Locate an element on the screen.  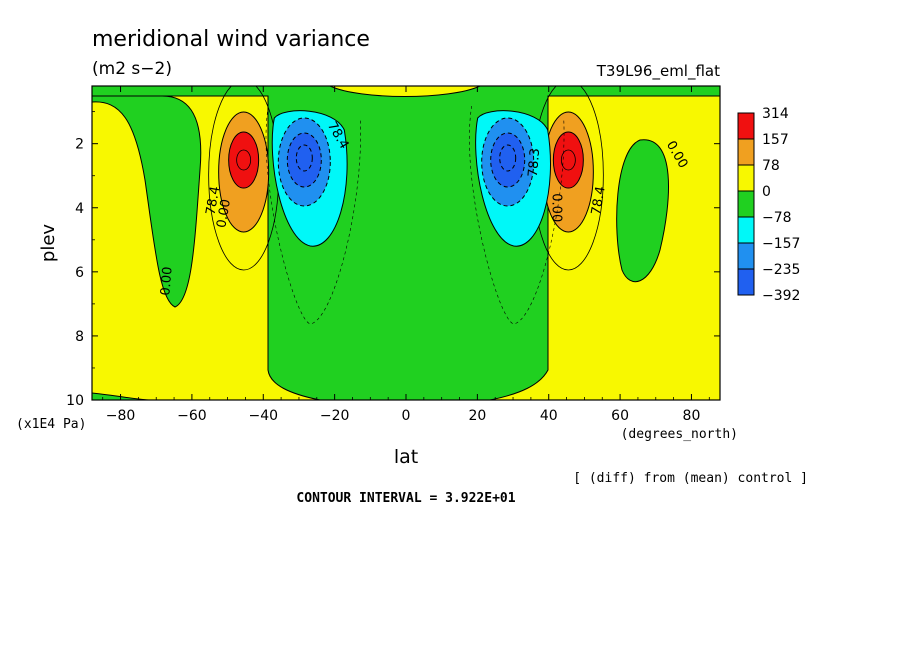
x-tick-label: −20 is located at coordinates (335, 416).